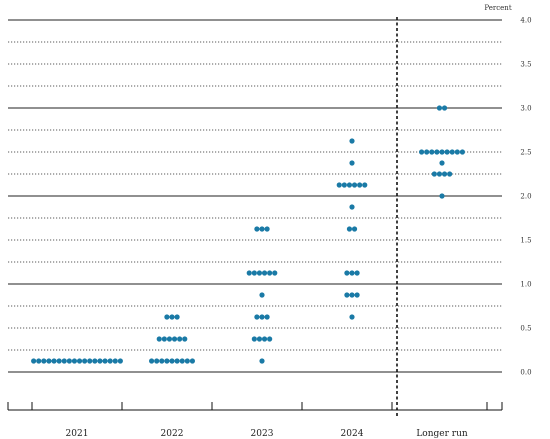  I want to click on x-category-label: Longer run, so click(442, 434).